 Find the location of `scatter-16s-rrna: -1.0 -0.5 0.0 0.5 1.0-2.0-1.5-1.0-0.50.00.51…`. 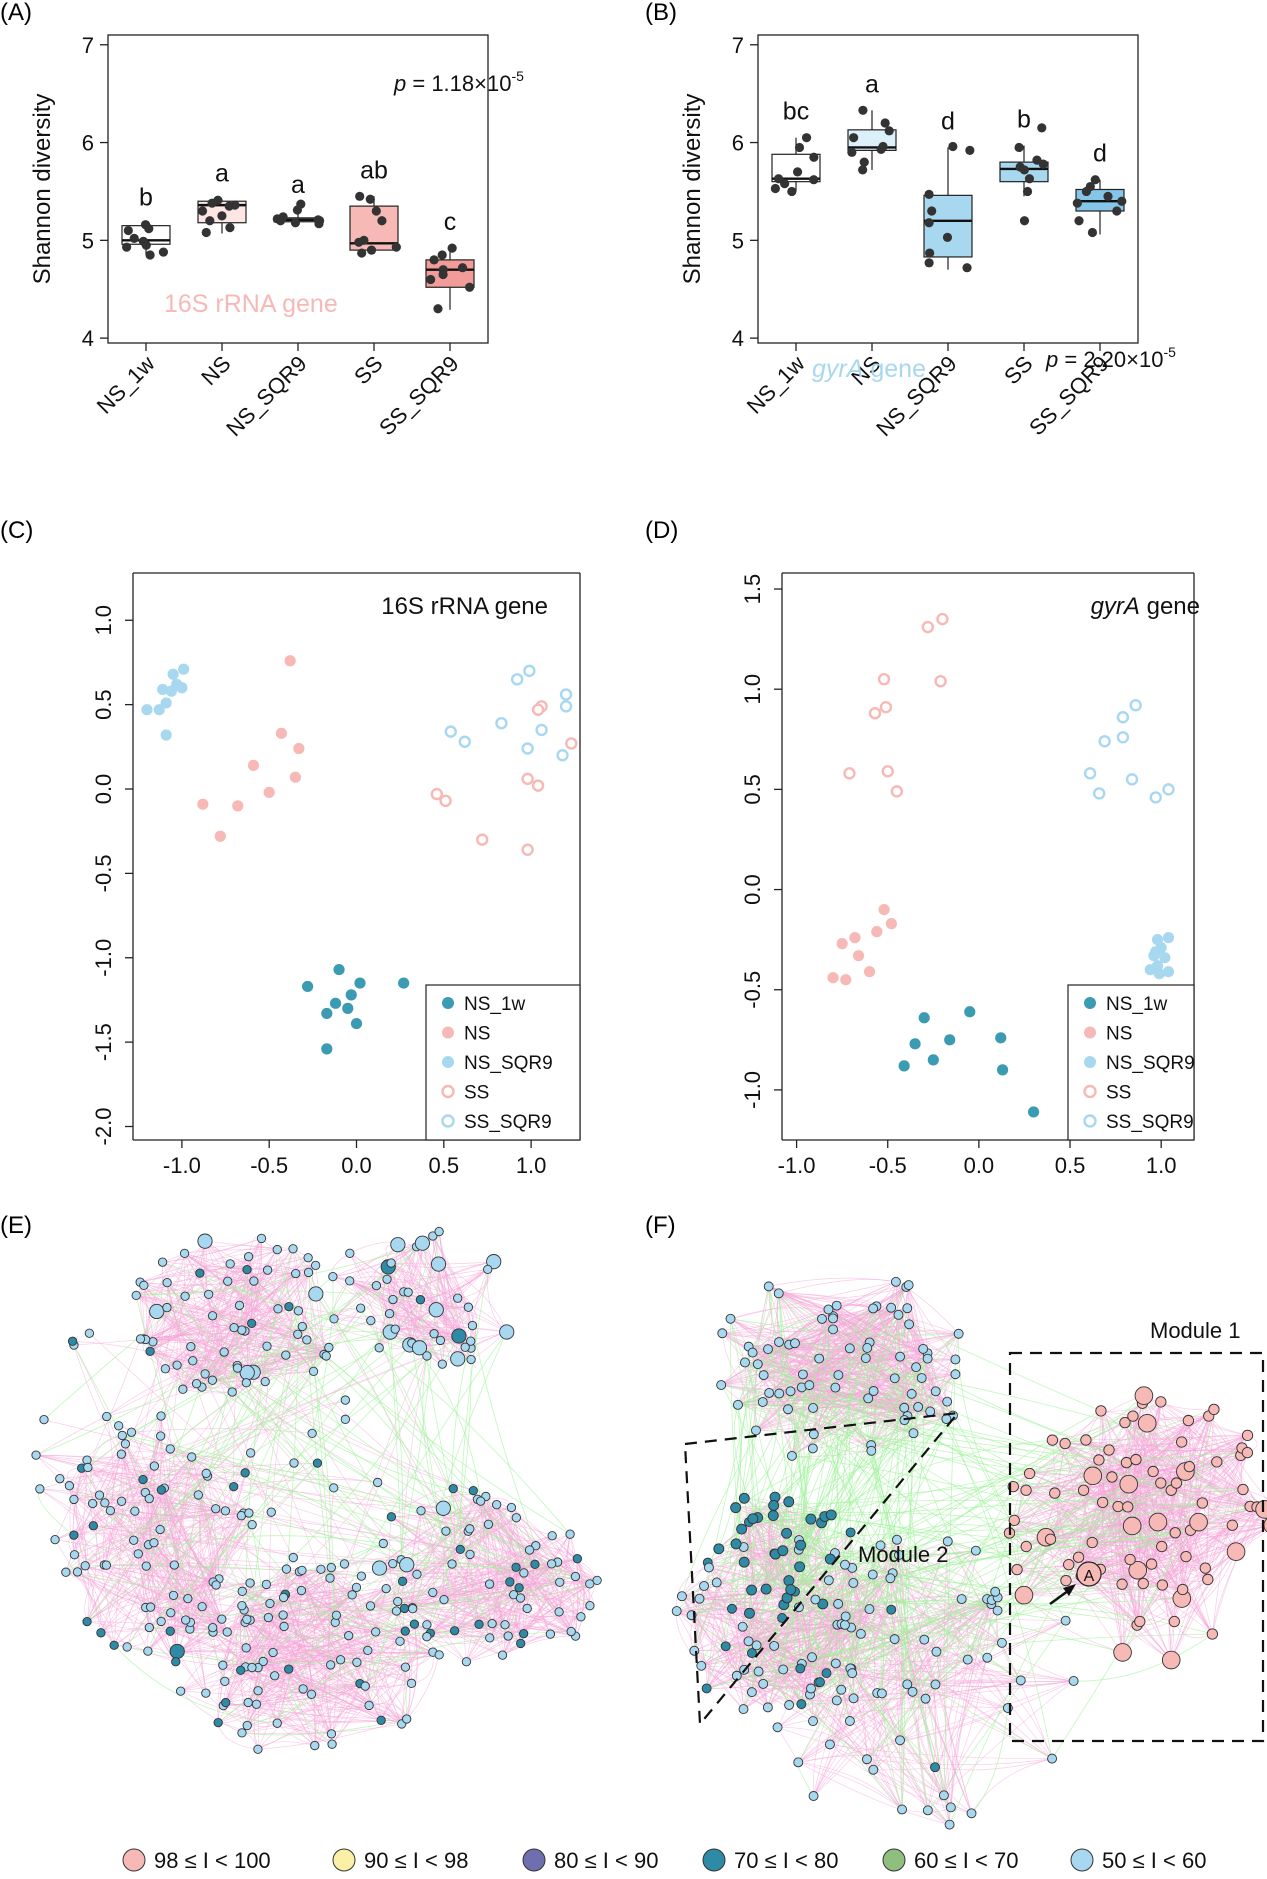

scatter-16s-rrna: -1.0 -0.5 0.0 0.5 1.0-2.0-1.5-1.0-0.50.00.51… is located at coordinates (336, 875).